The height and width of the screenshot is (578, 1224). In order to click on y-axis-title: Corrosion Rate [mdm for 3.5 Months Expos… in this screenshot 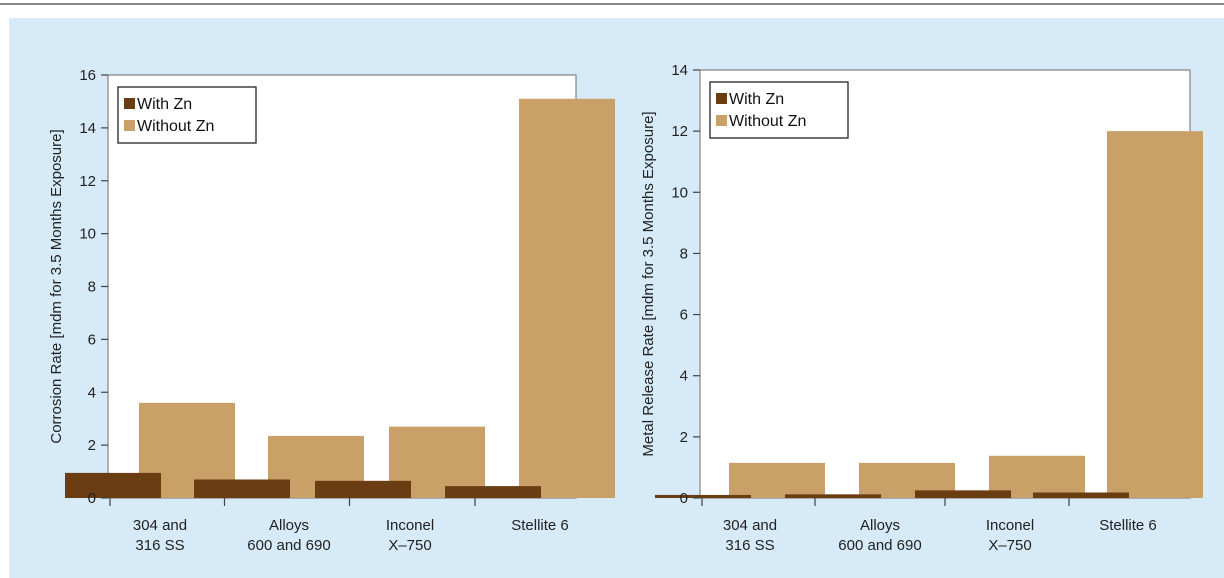, I will do `click(56, 286)`.